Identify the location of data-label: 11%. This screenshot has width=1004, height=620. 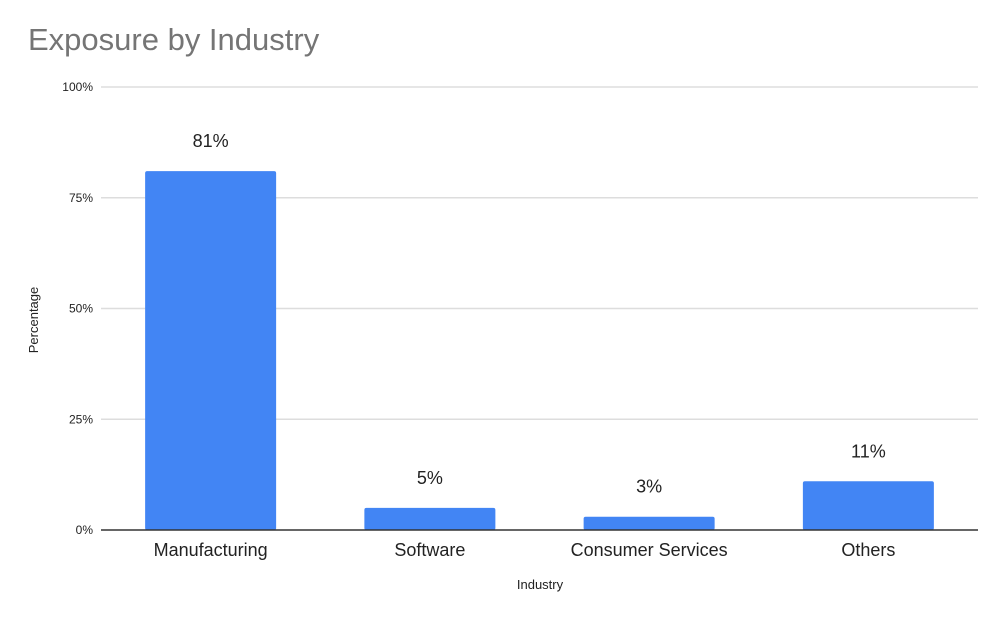
(868, 451).